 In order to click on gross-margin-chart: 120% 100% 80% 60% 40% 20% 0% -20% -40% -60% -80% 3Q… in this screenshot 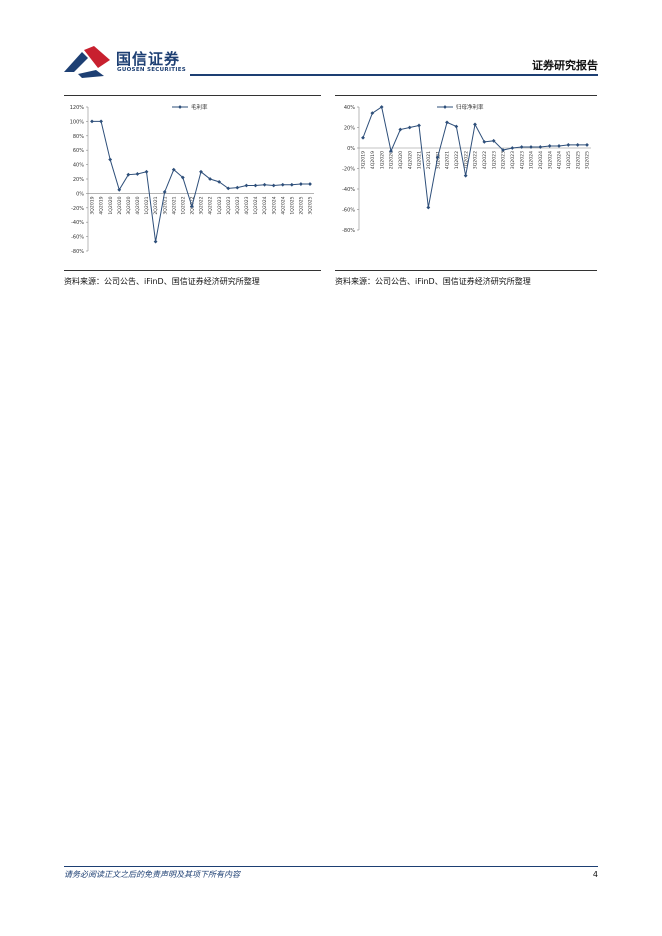, I will do `click(192, 182)`.